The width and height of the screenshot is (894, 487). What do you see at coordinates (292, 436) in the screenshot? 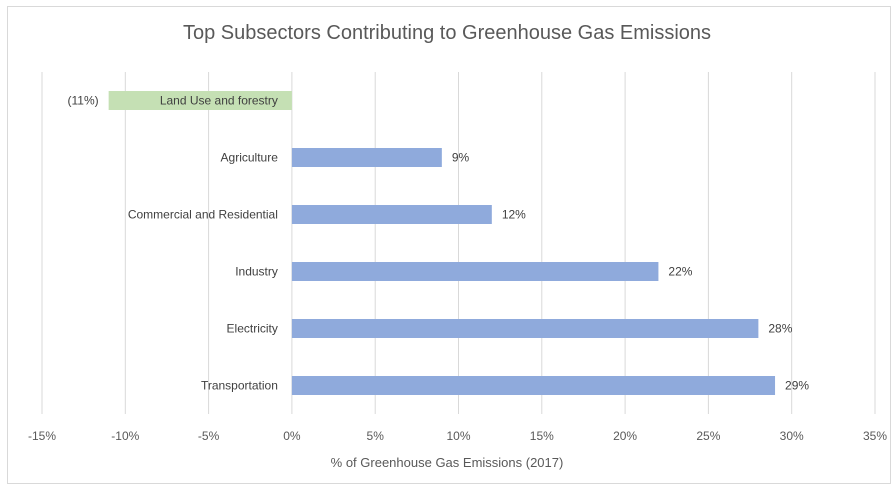
I see `x-tick-label: 0%` at bounding box center [292, 436].